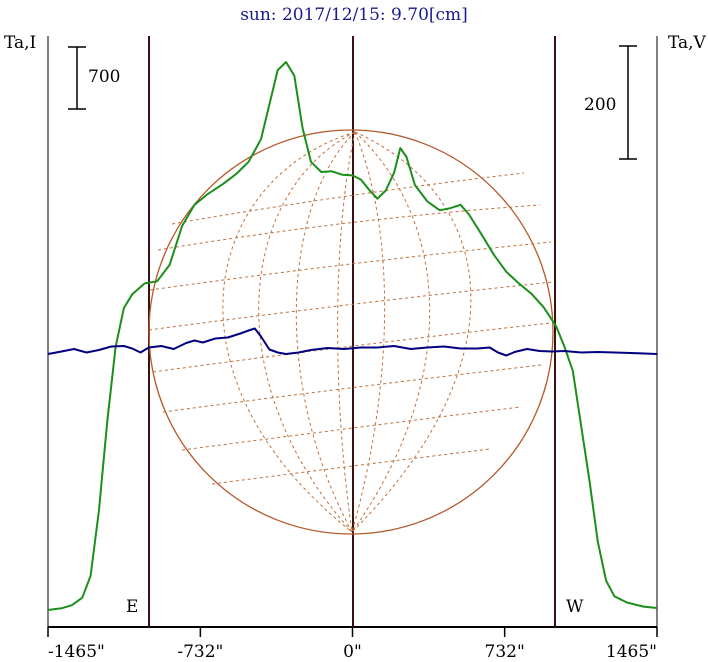 This screenshot has width=708, height=662. I want to click on right-scale-bar, so click(628, 102).